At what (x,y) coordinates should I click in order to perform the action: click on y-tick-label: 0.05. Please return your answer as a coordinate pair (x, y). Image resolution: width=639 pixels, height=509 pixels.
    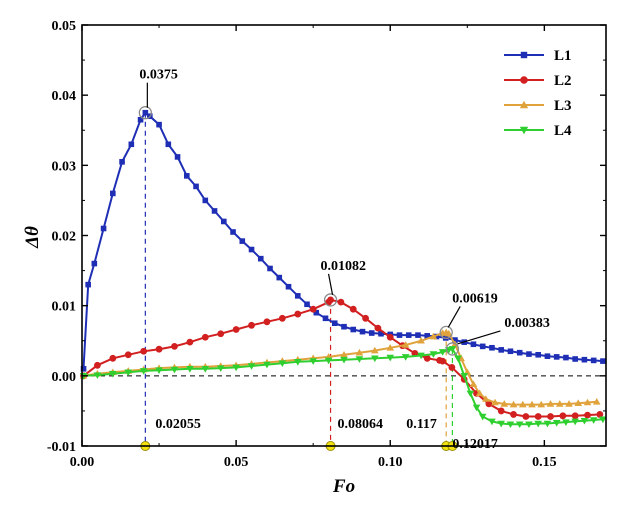
    Looking at the image, I should click on (64, 26).